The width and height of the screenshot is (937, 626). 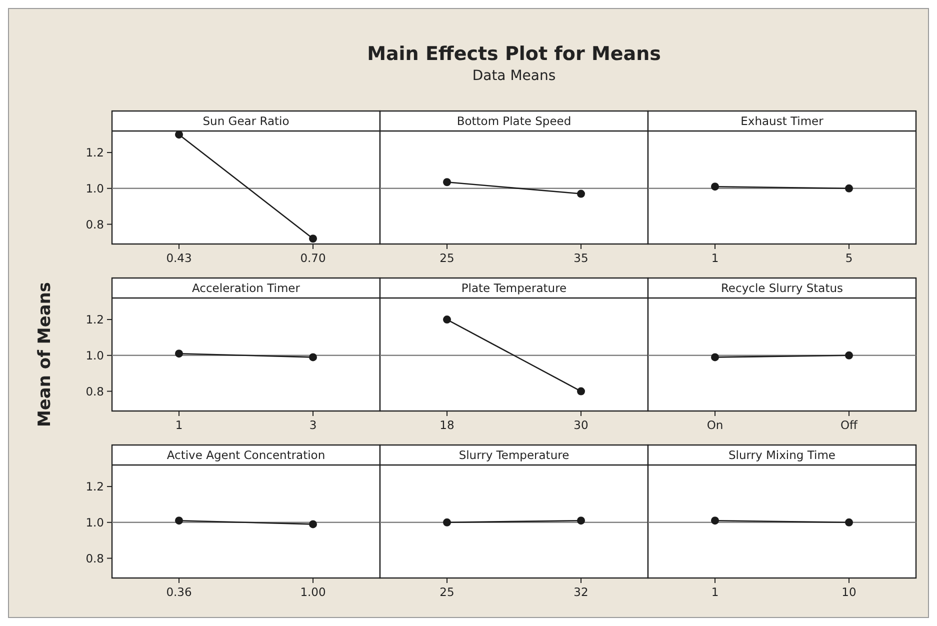 I want to click on x-tick-label: On, so click(x=715, y=425).